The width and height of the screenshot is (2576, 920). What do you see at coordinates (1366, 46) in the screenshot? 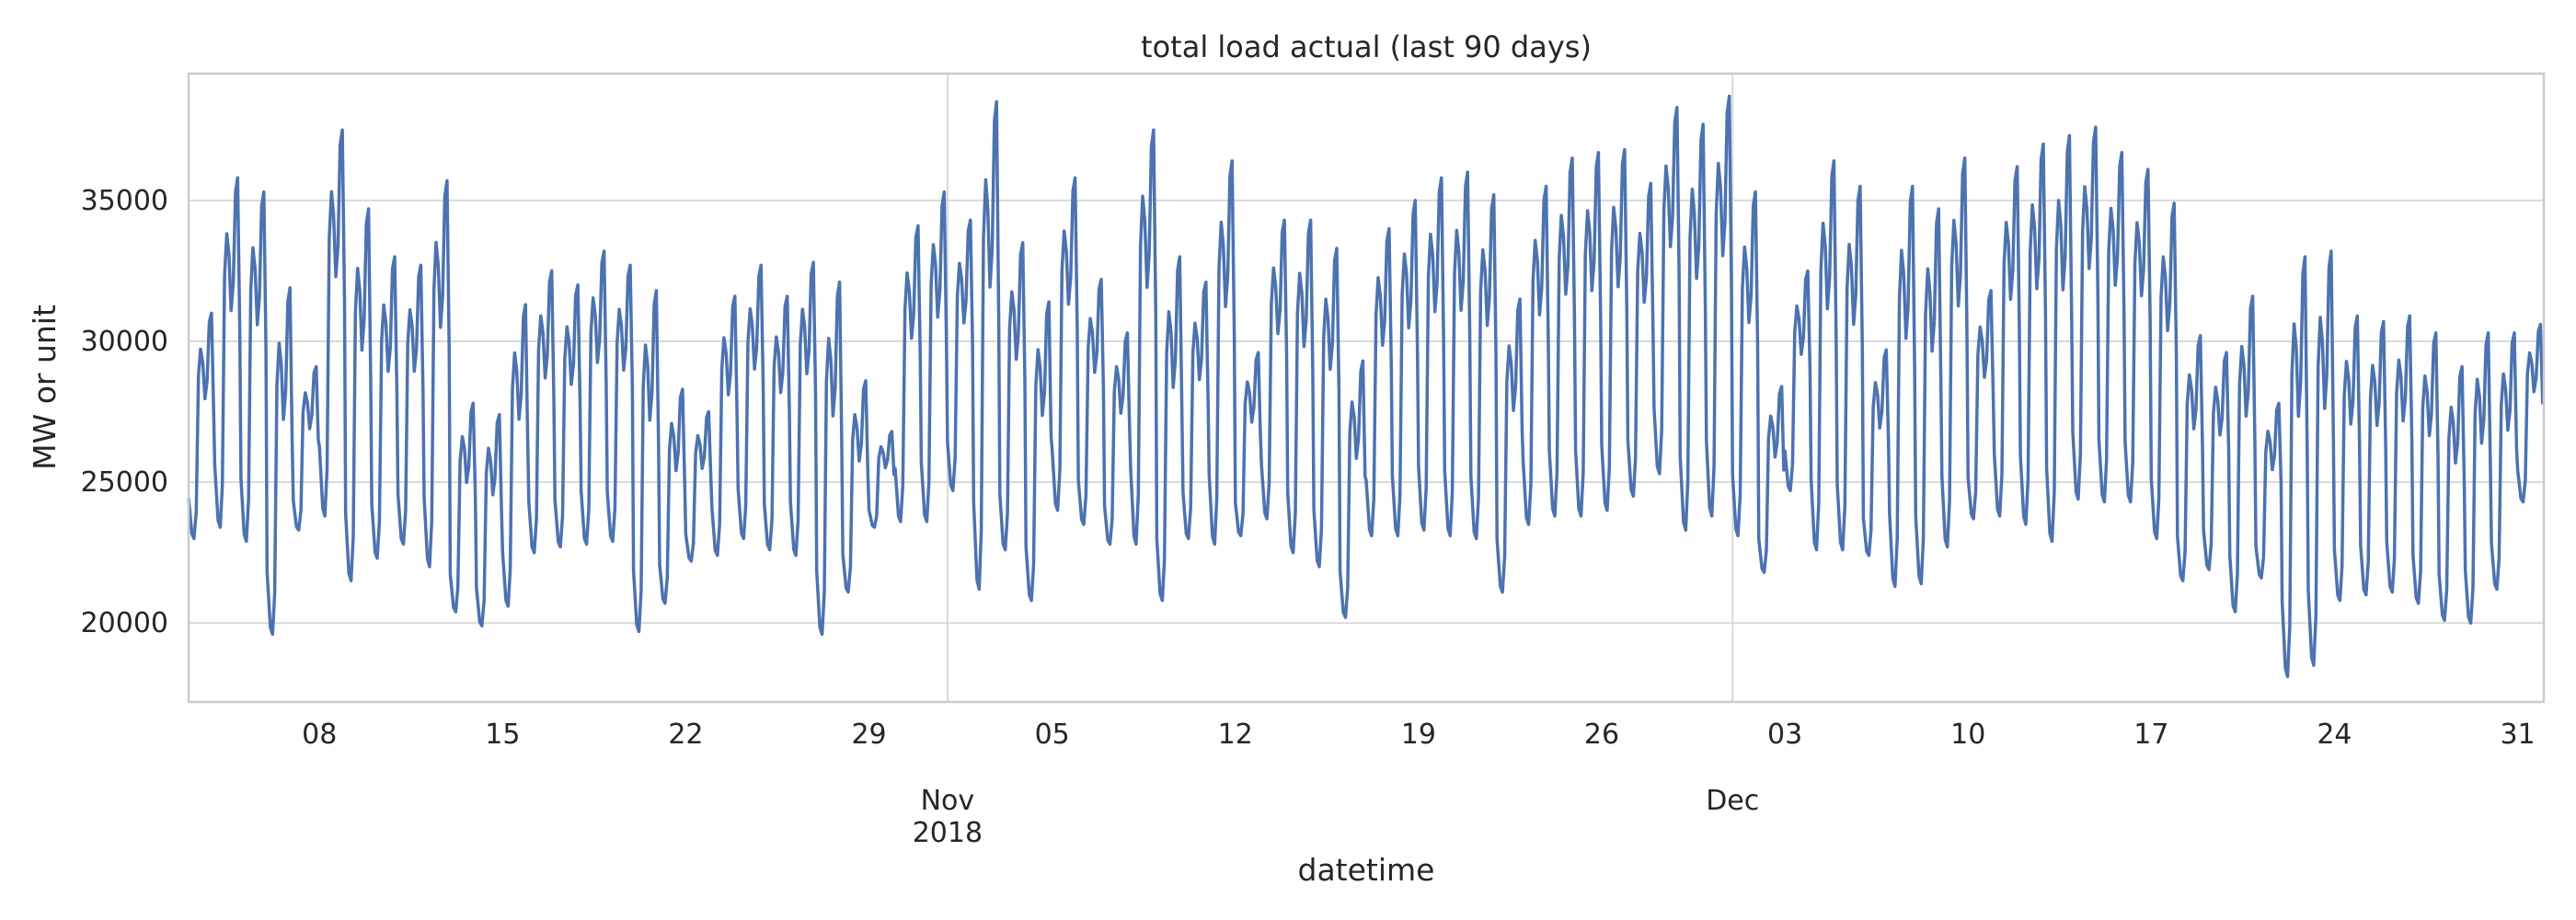
I see `chart-title: total load actual (last 90 days)` at bounding box center [1366, 46].